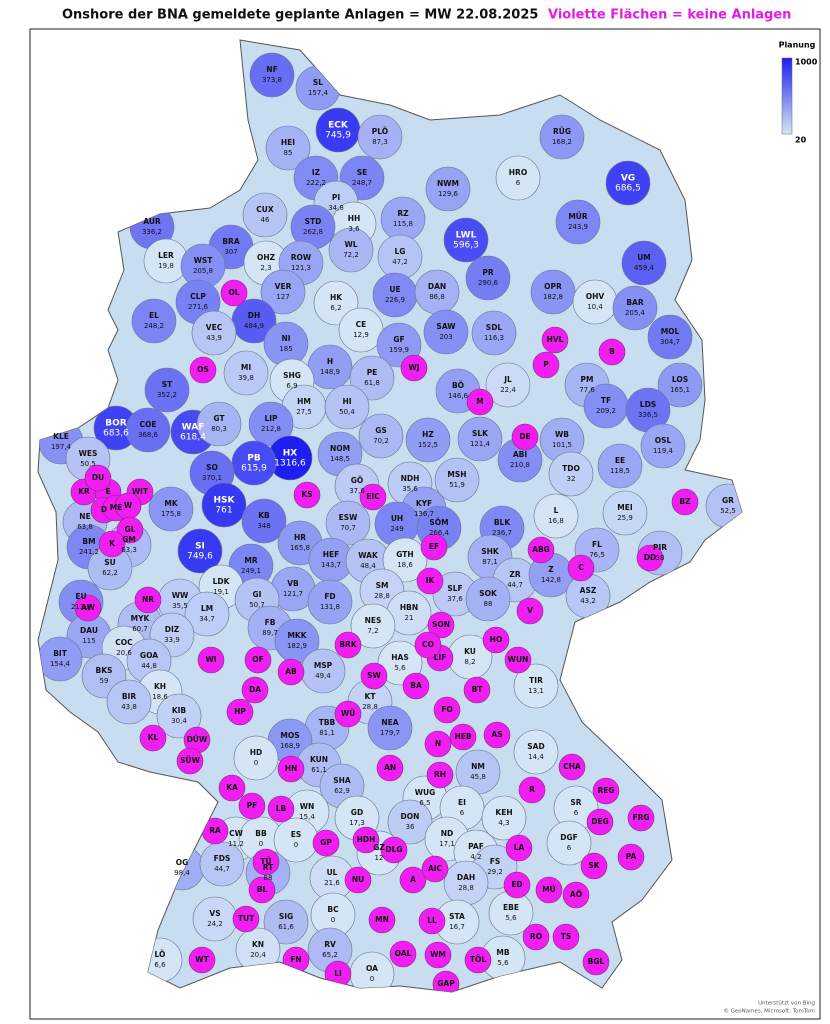  I want to click on no-plant-code: DU, so click(98, 477).